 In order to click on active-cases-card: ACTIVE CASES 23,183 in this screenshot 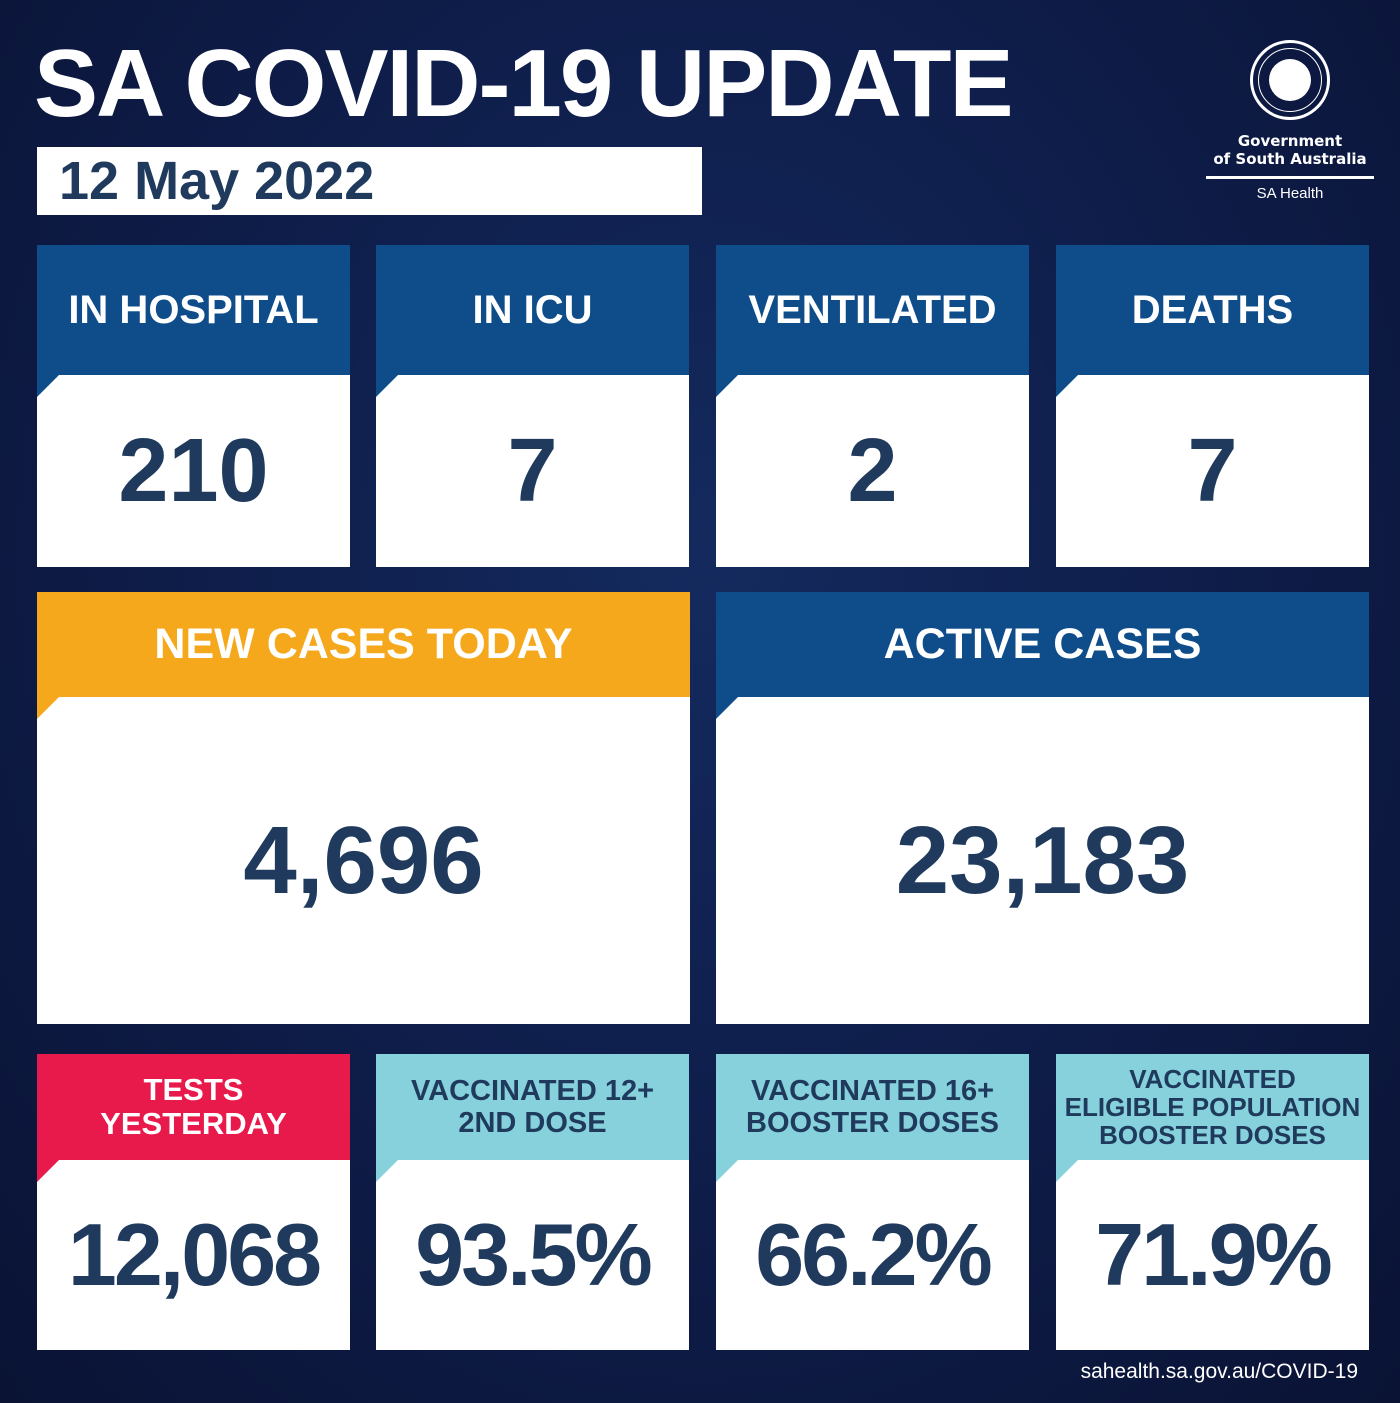, I will do `click(1042, 808)`.